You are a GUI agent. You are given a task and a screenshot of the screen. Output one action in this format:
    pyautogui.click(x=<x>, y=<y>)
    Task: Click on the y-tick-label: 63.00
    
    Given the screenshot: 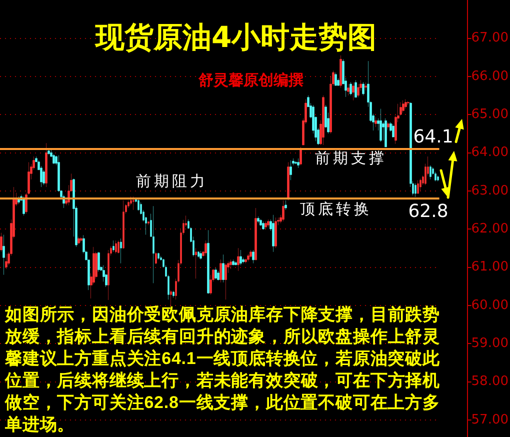 What is the action you would take?
    pyautogui.click(x=489, y=190)
    